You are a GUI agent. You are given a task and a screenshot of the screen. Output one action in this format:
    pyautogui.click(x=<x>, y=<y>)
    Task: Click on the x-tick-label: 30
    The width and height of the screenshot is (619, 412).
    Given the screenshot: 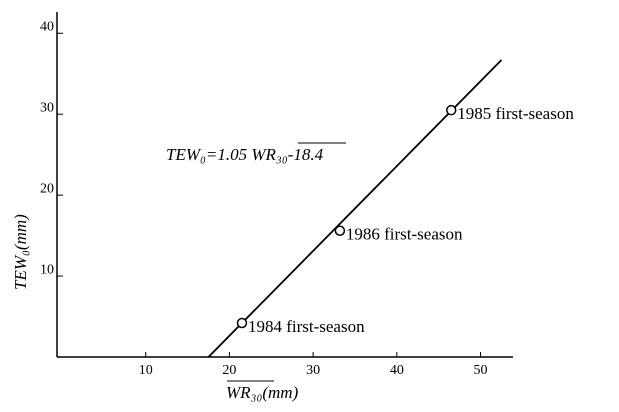 What is the action you would take?
    pyautogui.click(x=313, y=370)
    